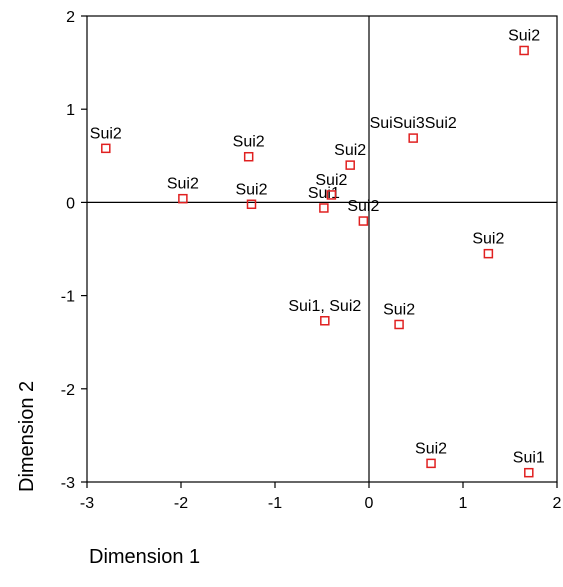 The image size is (563, 587). Describe the element at coordinates (68, 483) in the screenshot. I see `y-tick-label: -3` at that location.